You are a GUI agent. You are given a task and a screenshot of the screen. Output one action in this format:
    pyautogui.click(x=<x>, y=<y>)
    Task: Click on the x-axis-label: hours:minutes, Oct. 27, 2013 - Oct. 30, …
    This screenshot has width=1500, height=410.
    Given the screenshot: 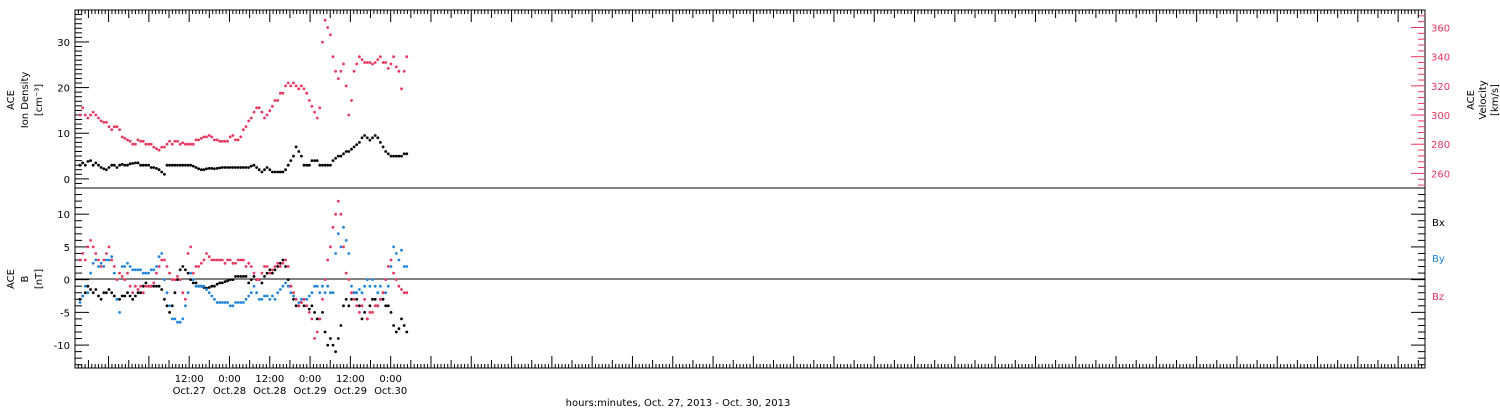 What is the action you would take?
    pyautogui.click(x=678, y=403)
    